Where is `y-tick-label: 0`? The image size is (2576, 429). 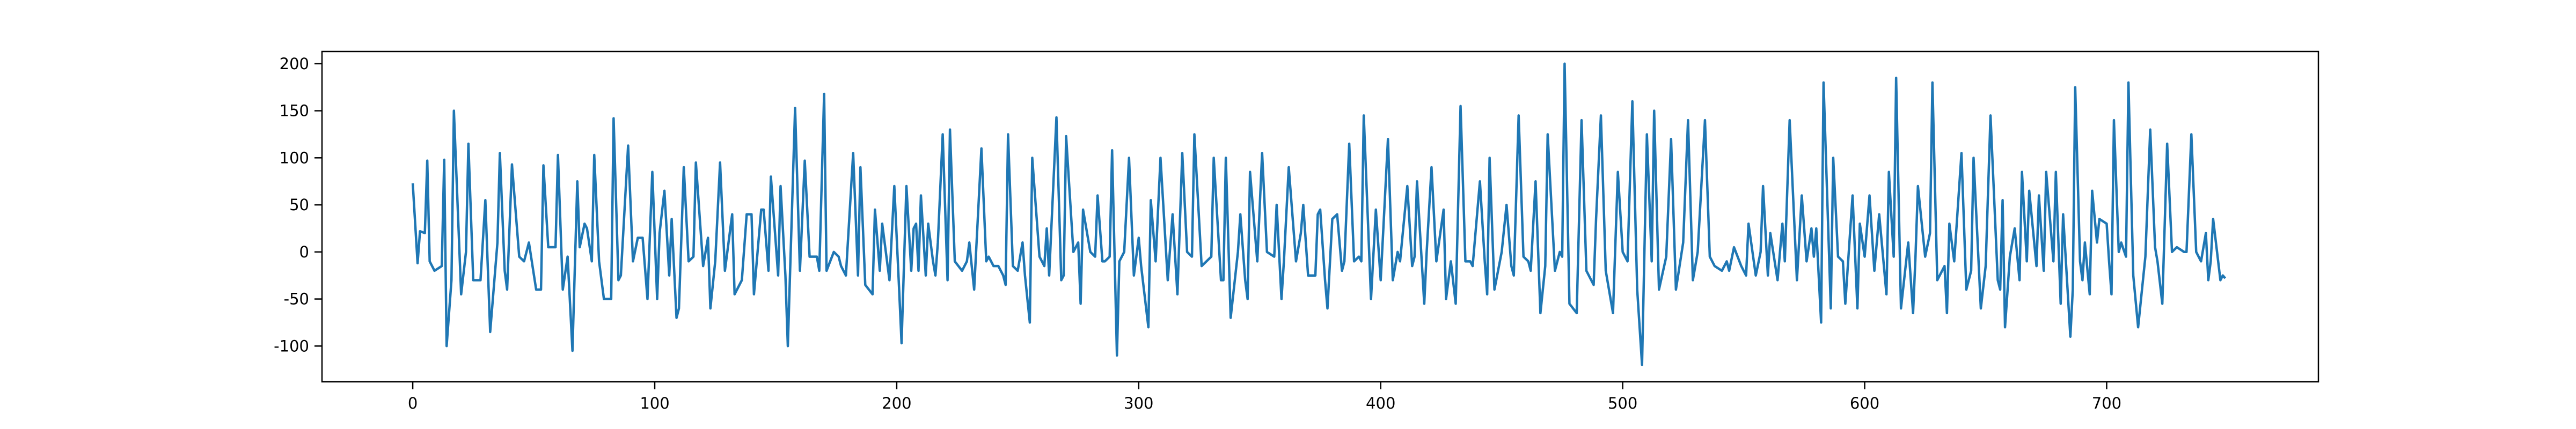
y-tick-label: 0 is located at coordinates (304, 252).